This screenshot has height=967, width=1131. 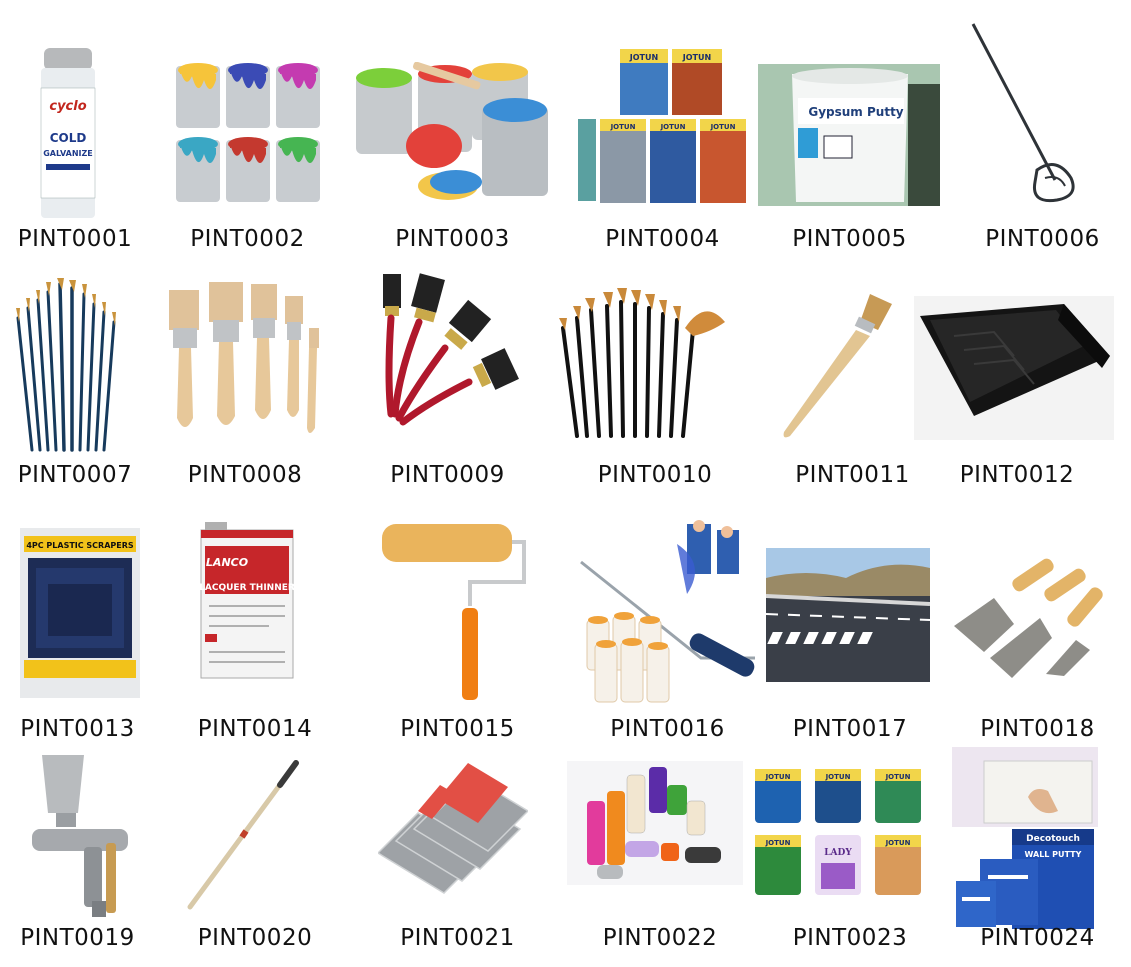 I want to click on product-item: PINT0020, so click(x=255, y=856).